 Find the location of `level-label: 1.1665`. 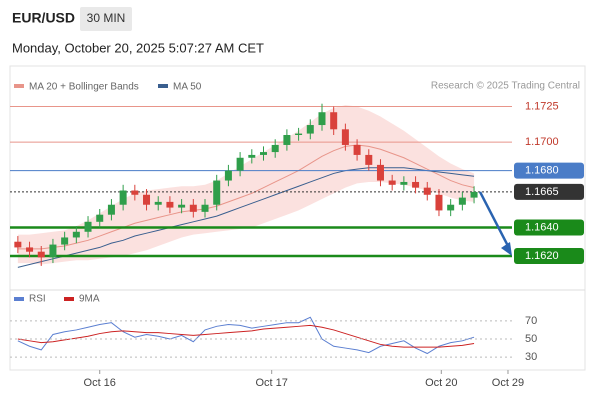

level-label: 1.1665 is located at coordinates (542, 192).